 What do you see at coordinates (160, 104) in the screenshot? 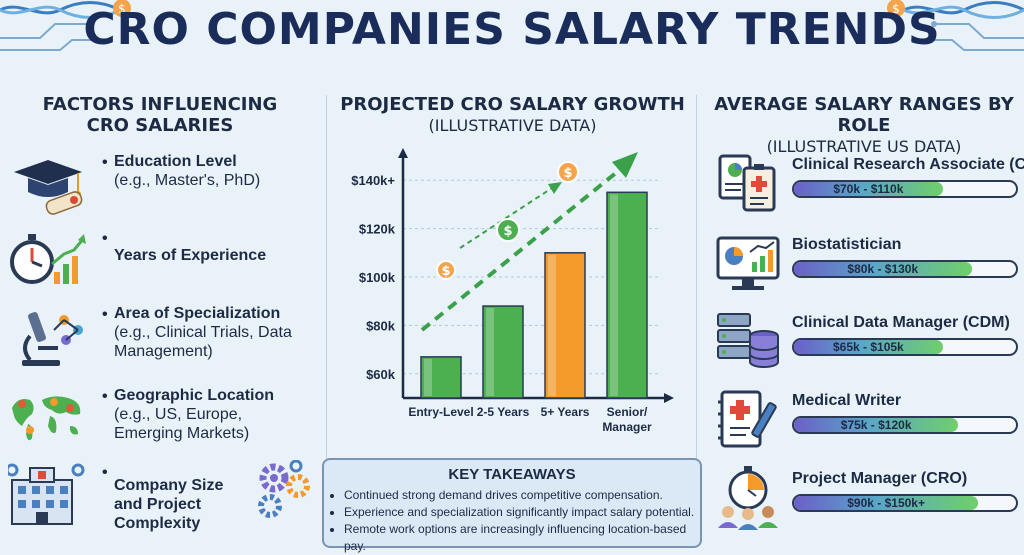
I see `factors-title-line1: FACTORS INFLUENCING` at bounding box center [160, 104].